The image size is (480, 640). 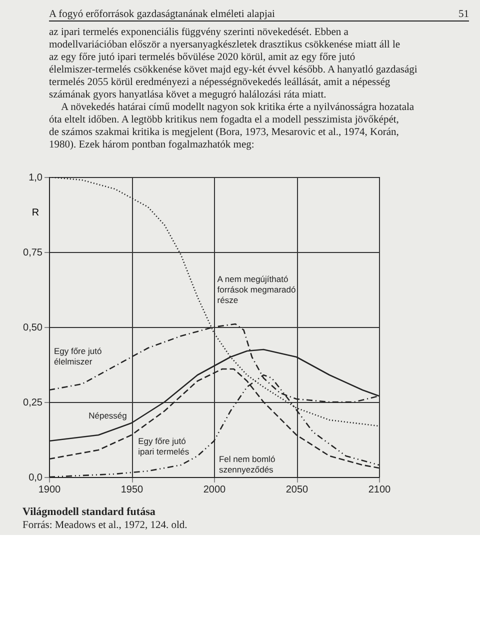 What do you see at coordinates (256, 289) in the screenshot?
I see `series-label: A nem megújítható források megmaradó része` at bounding box center [256, 289].